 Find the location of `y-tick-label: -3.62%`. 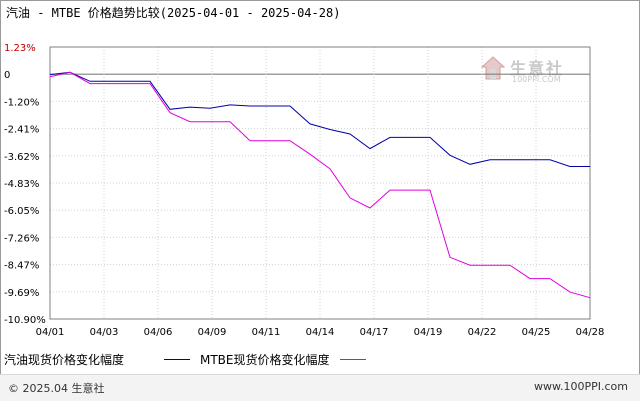

y-tick-label: -3.62% is located at coordinates (21, 157).